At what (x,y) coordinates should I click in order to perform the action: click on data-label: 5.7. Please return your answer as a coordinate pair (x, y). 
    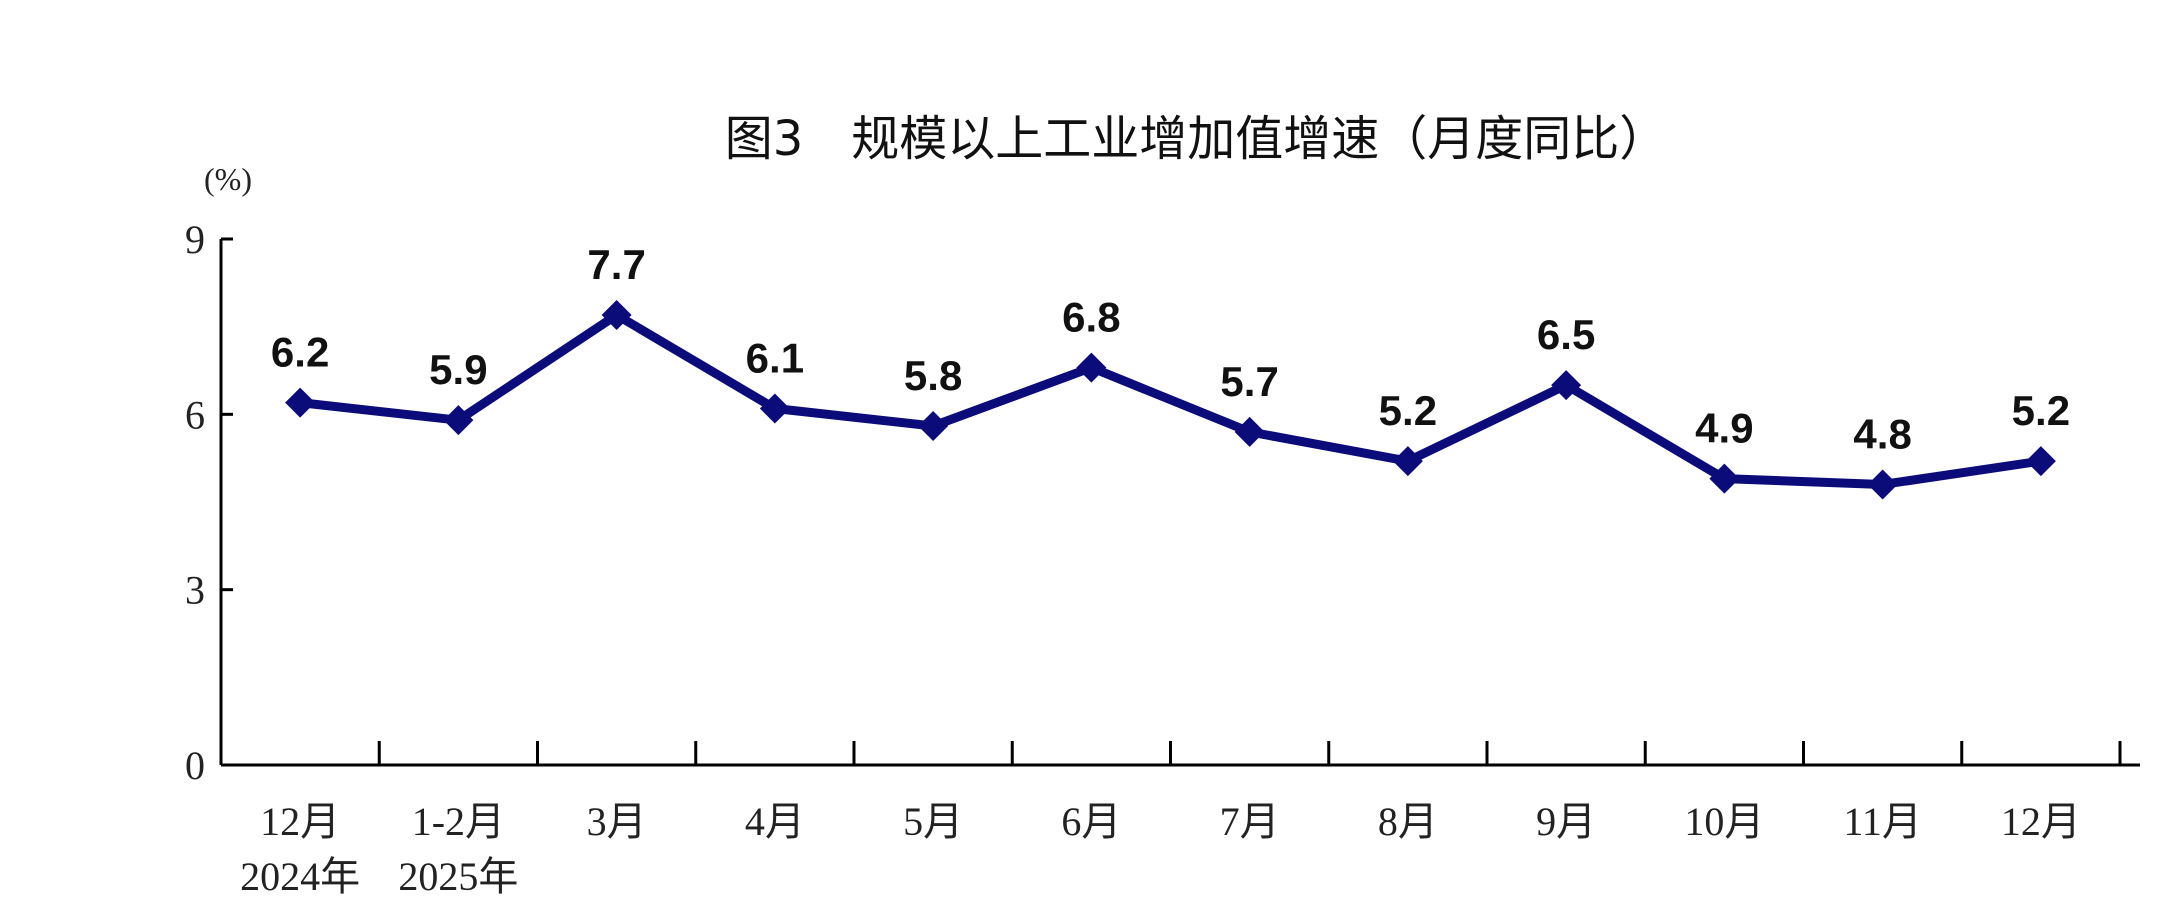
    Looking at the image, I should click on (1249, 381).